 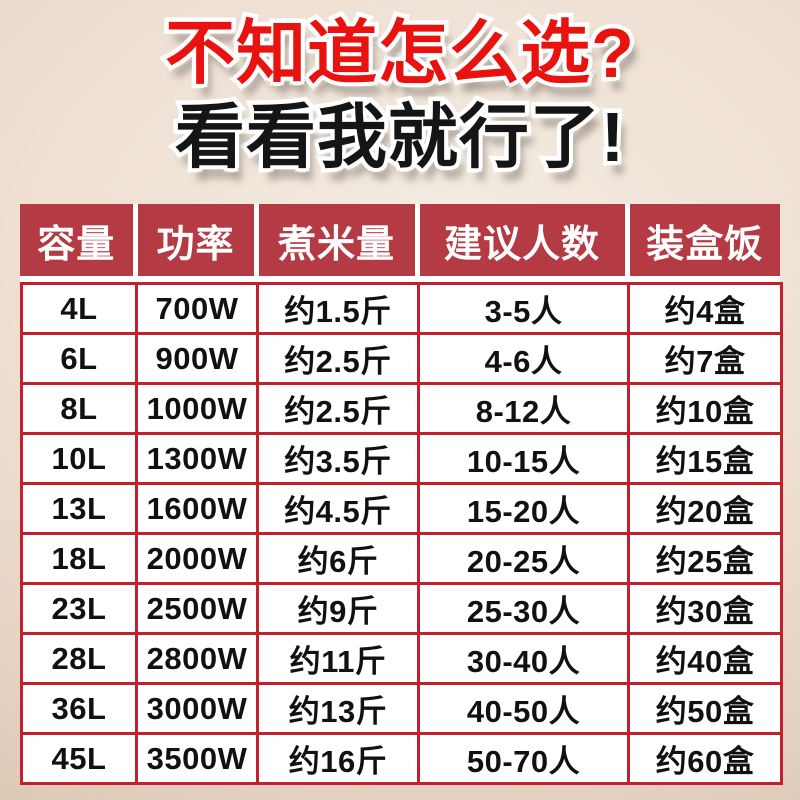 What do you see at coordinates (197, 458) in the screenshot?
I see `cell-power: 1300W` at bounding box center [197, 458].